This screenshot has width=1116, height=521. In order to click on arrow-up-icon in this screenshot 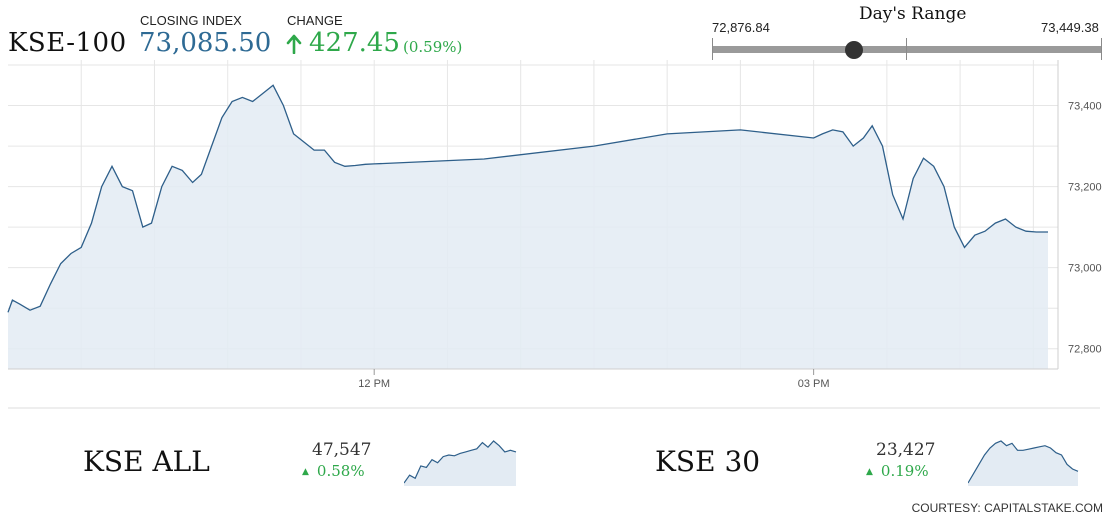, I will do `click(294, 44)`.